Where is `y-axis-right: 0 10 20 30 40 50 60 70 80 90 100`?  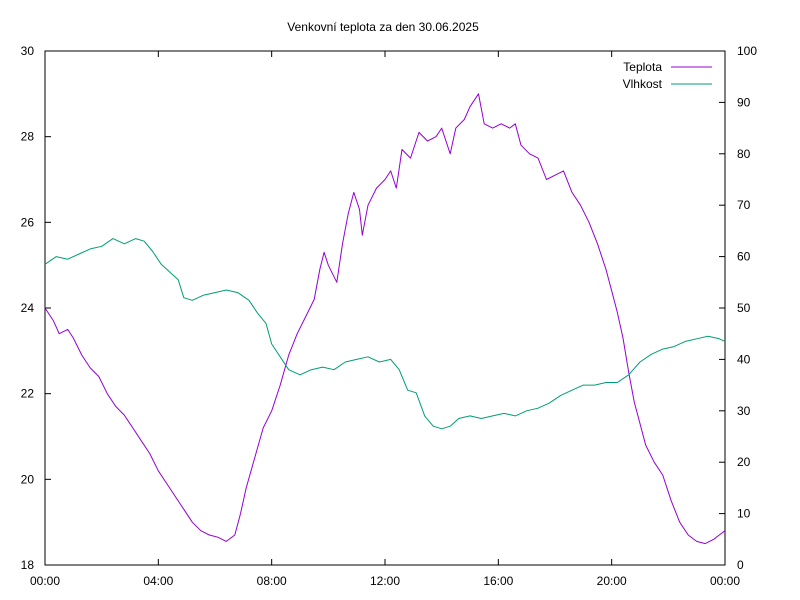 y-axis-right: 0 10 20 30 40 50 60 70 80 90 100 is located at coordinates (738, 308).